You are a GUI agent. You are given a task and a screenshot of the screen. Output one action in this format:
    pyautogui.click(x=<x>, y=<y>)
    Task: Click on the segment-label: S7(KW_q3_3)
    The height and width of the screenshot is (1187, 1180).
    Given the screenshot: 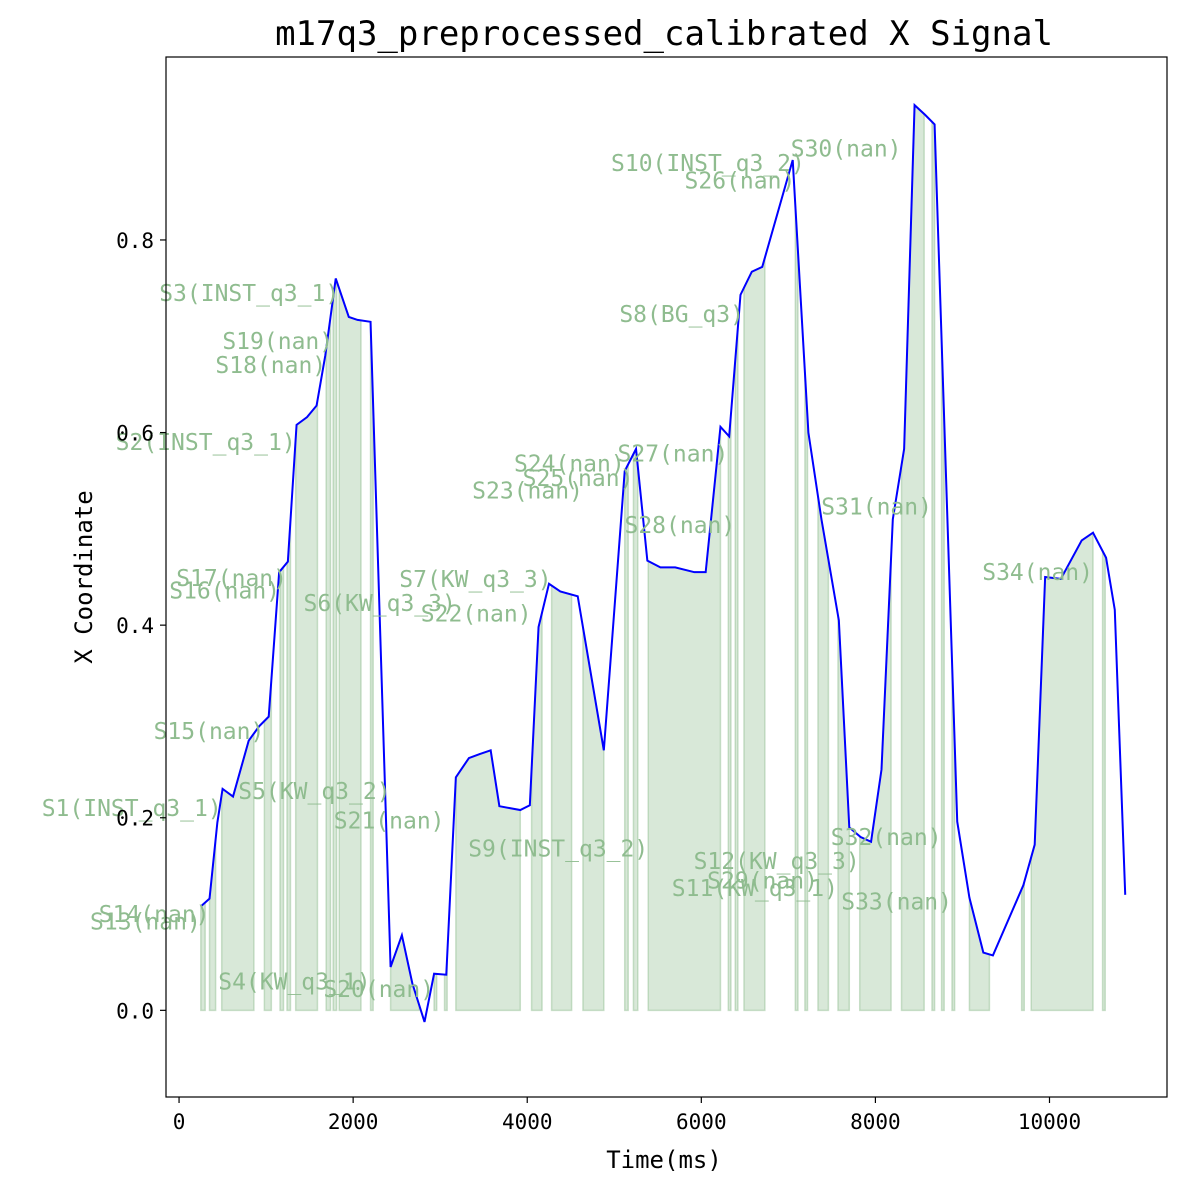 What is the action you would take?
    pyautogui.click(x=475, y=580)
    